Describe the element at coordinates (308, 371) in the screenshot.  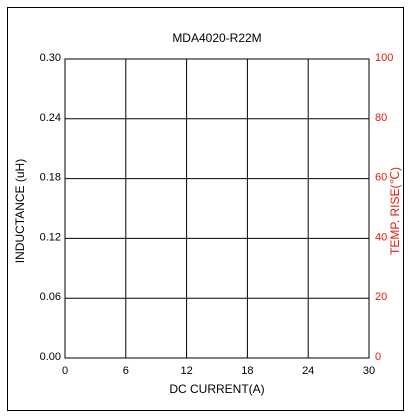
I see `x-tick-label: 24` at that location.